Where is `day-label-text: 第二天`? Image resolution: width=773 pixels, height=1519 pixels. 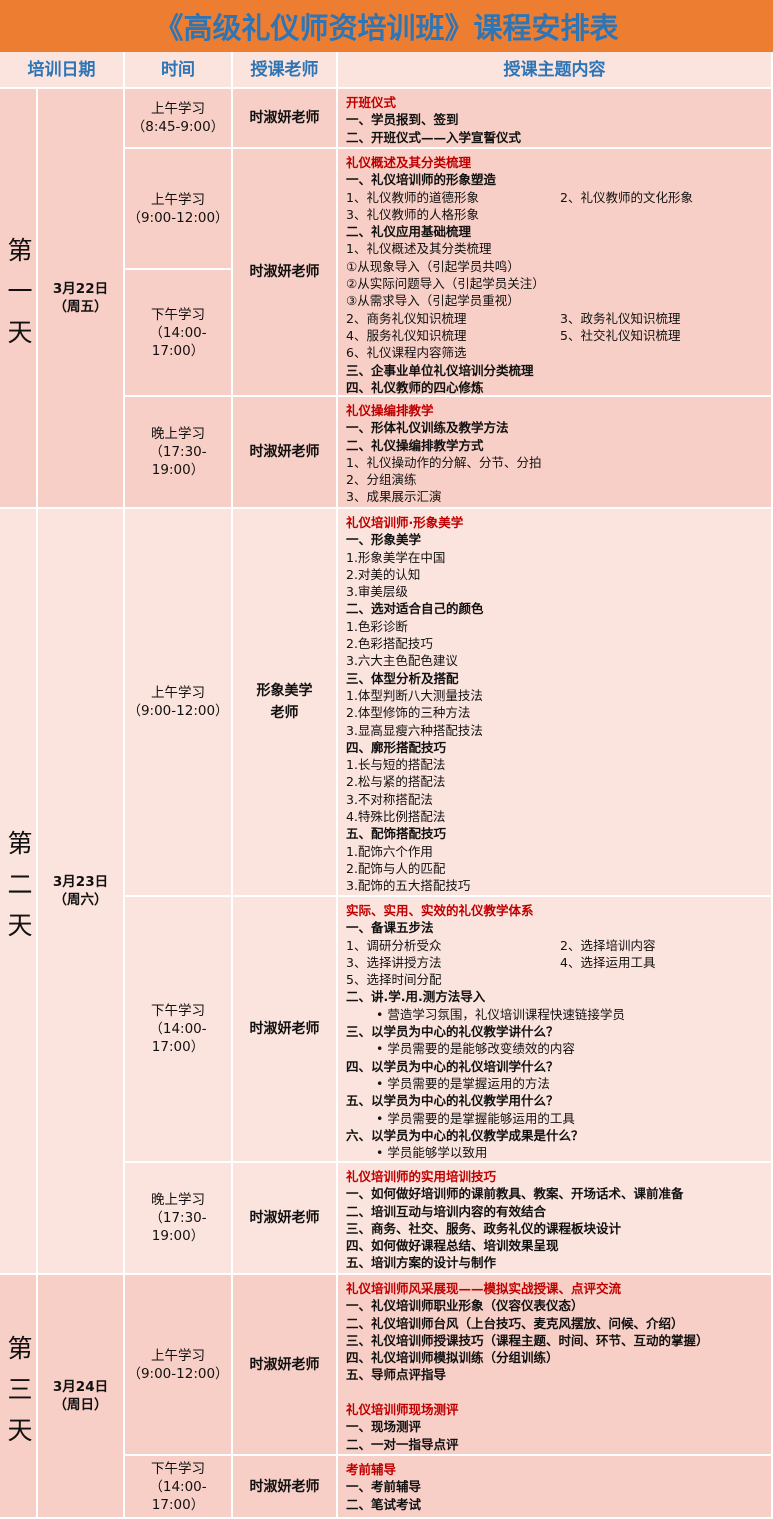
day-label-text: 第二天 is located at coordinates (18, 891).